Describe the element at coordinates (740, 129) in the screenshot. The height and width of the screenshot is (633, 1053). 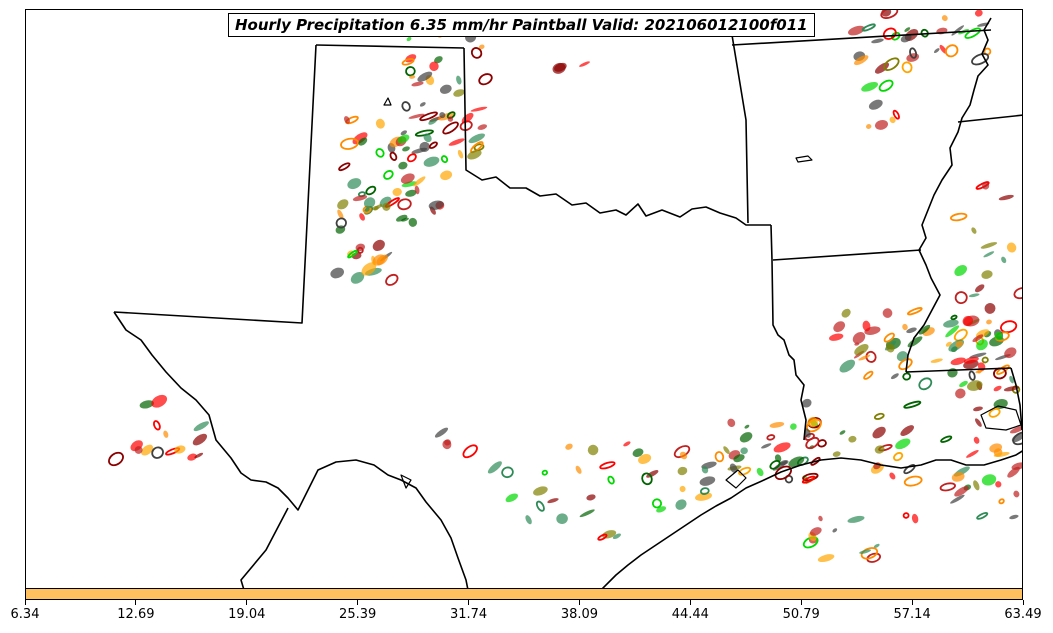
I see `ok-ar-border` at that location.